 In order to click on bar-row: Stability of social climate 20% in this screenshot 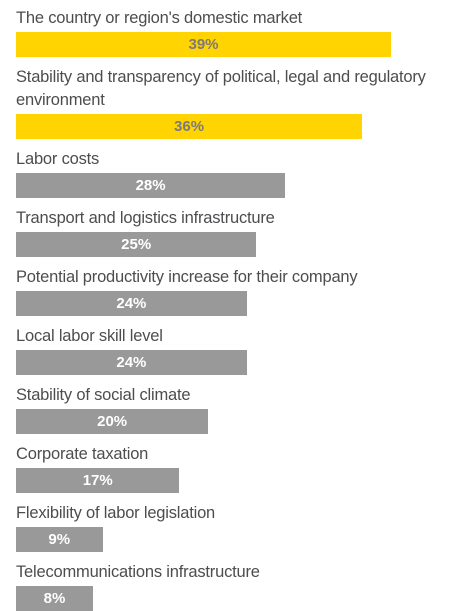, I will do `click(231, 409)`.